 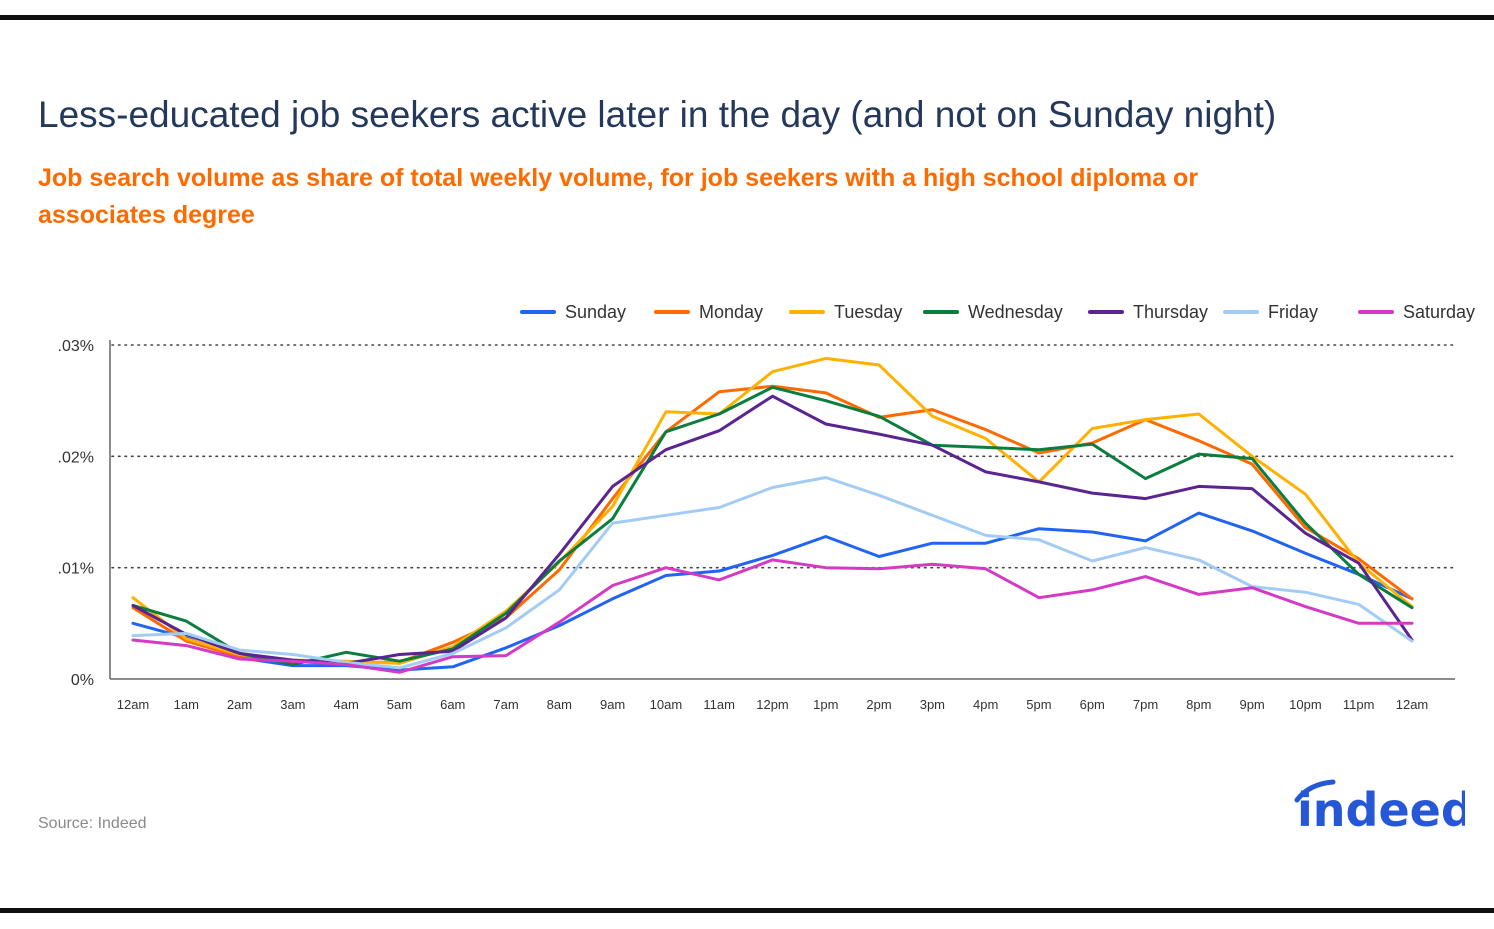 I want to click on x-tick-label: 4pm, so click(x=985, y=704).